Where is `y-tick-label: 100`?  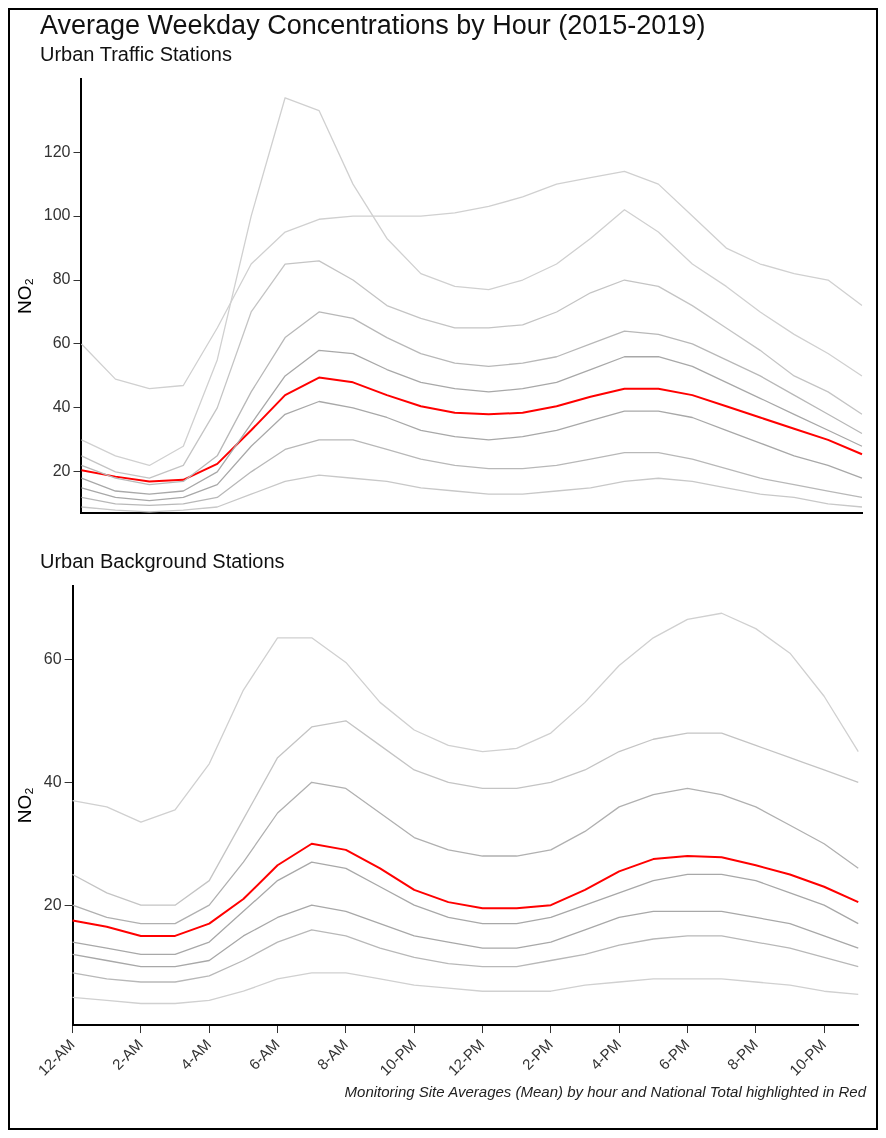
y-tick-label: 100 is located at coordinates (57, 215).